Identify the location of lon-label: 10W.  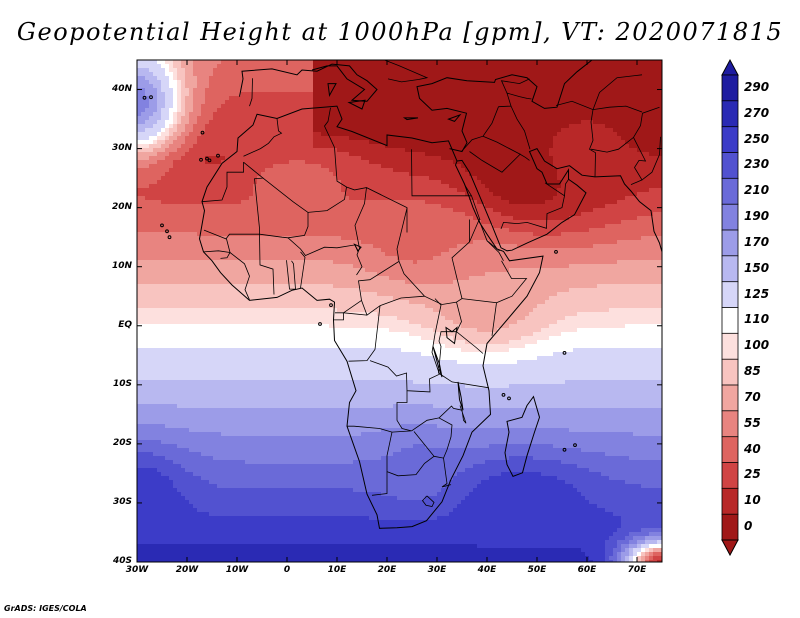
(237, 570).